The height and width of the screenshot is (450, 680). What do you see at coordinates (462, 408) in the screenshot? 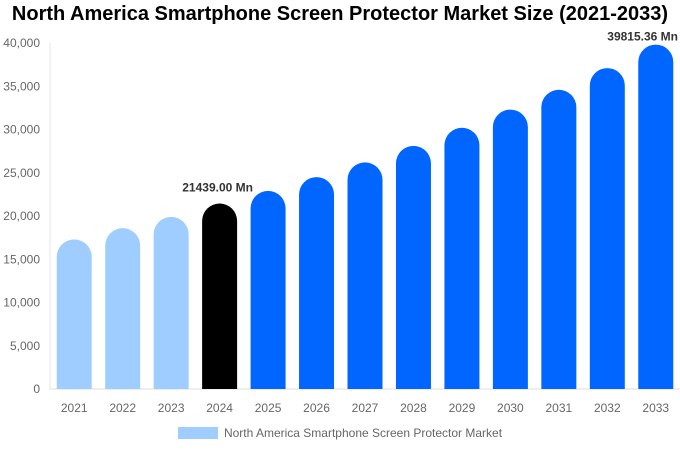
I see `x-tick-label: 2029` at bounding box center [462, 408].